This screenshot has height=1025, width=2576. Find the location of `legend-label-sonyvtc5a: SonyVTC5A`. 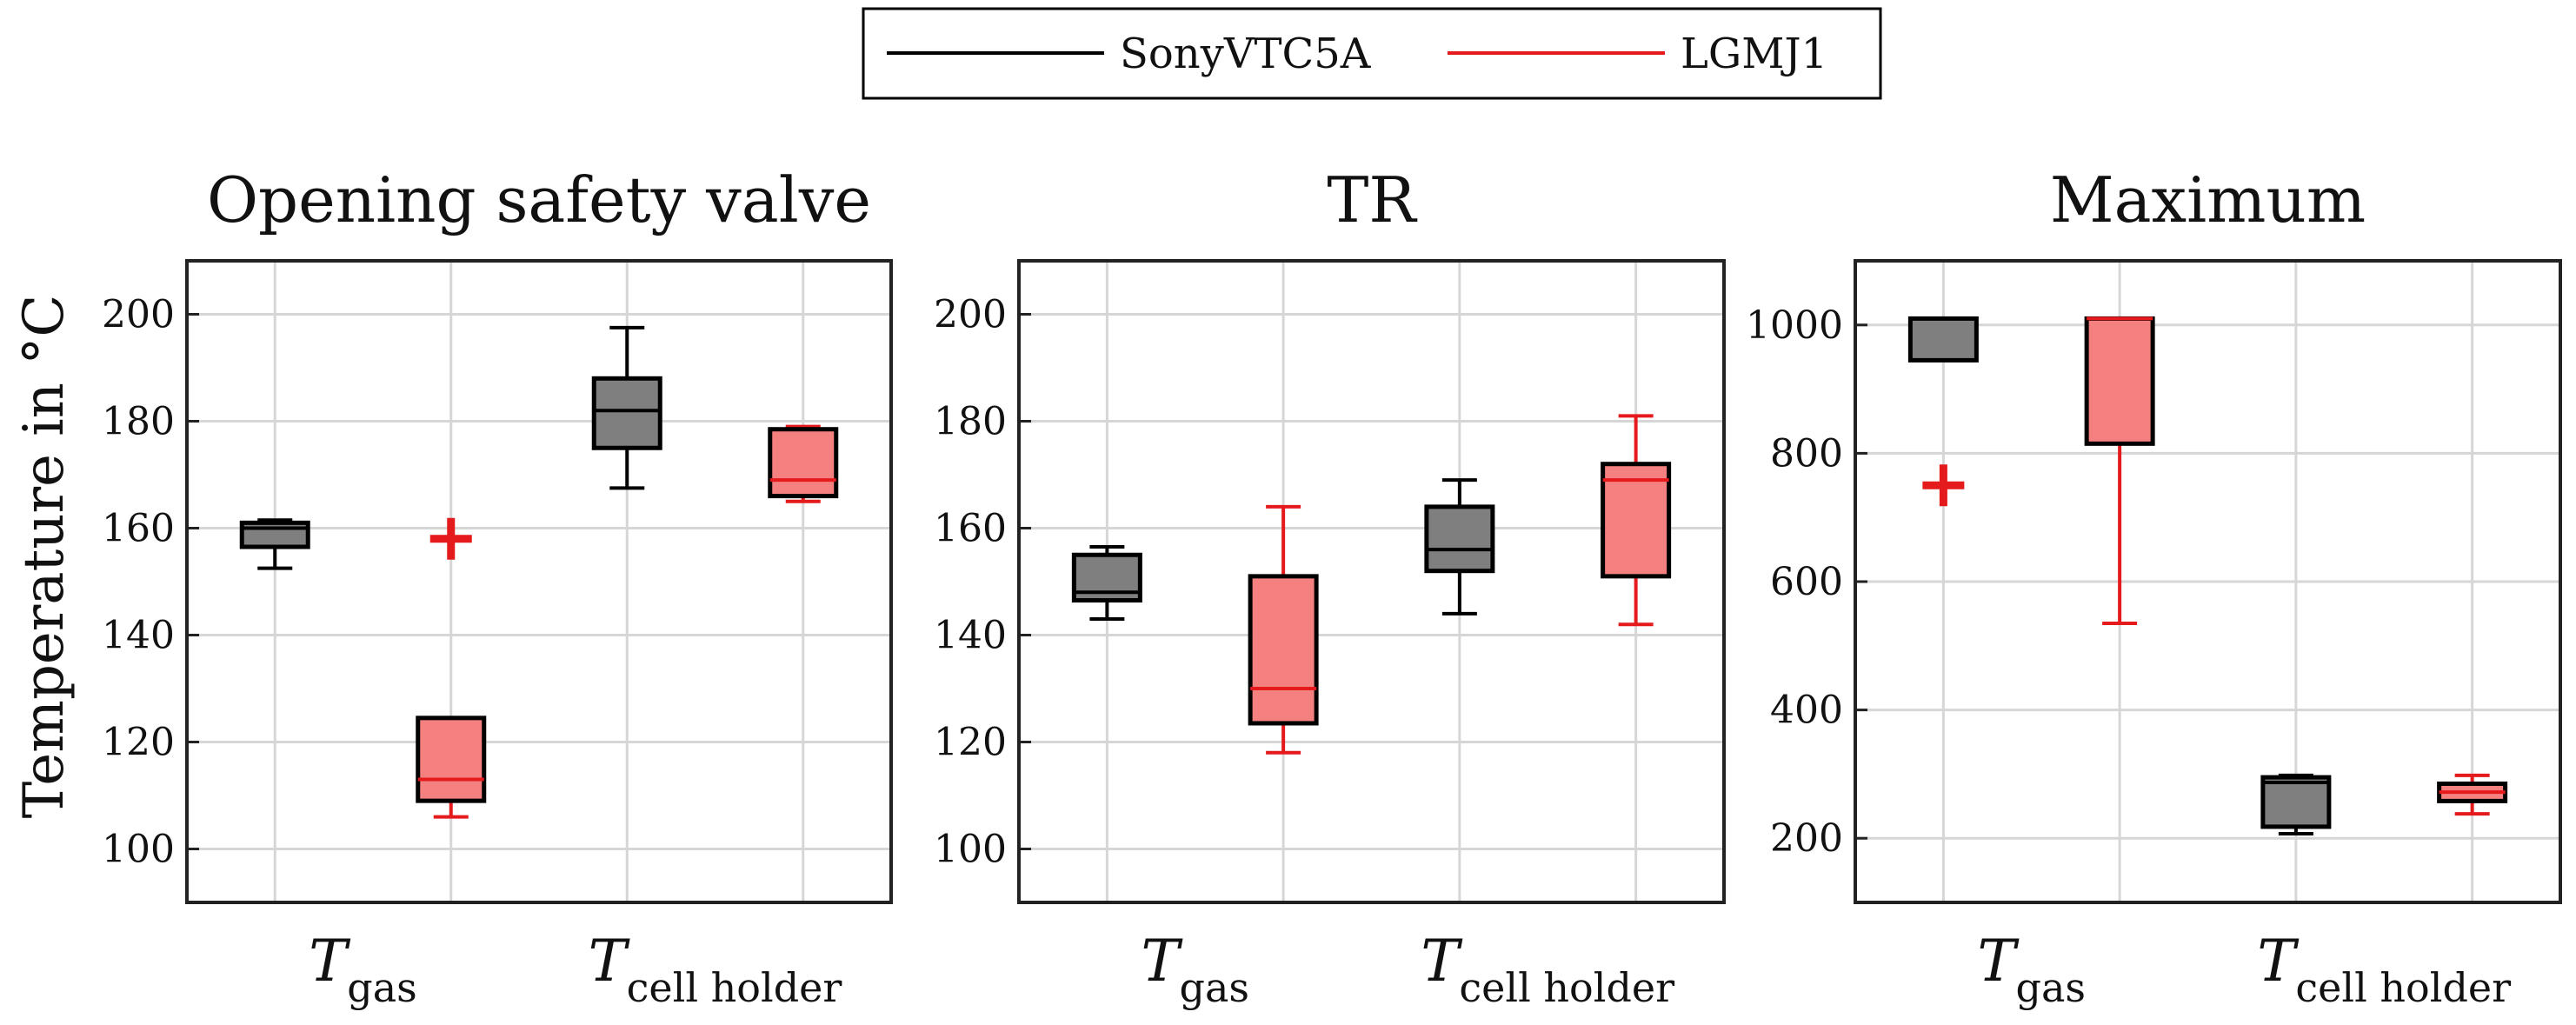

legend-label-sonyvtc5a: SonyVTC5A is located at coordinates (1246, 54).